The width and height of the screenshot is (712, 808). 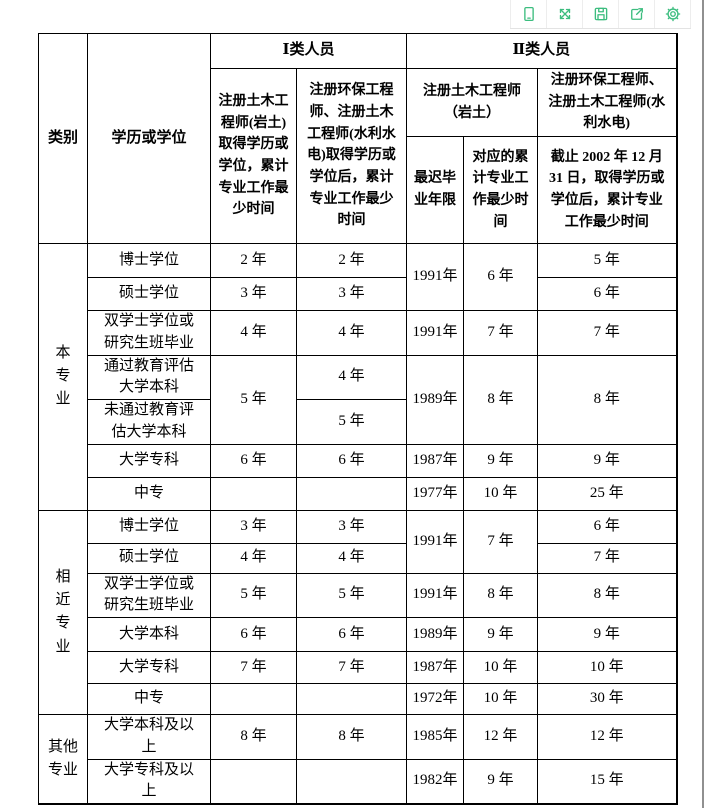 I want to click on category-cell: 其他专业, so click(x=63, y=759).